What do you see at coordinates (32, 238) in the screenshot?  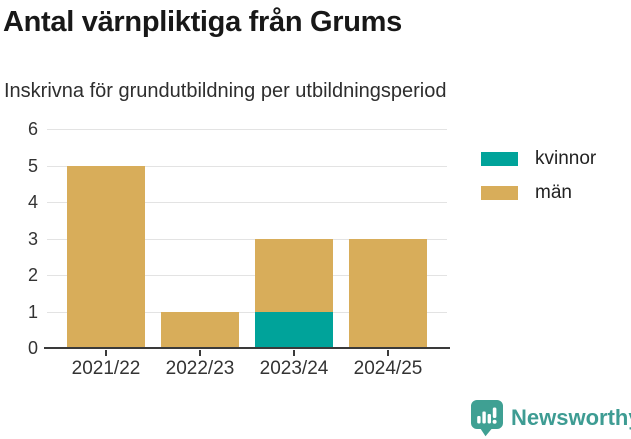 I see `y-tick-label: 3` at bounding box center [32, 238].